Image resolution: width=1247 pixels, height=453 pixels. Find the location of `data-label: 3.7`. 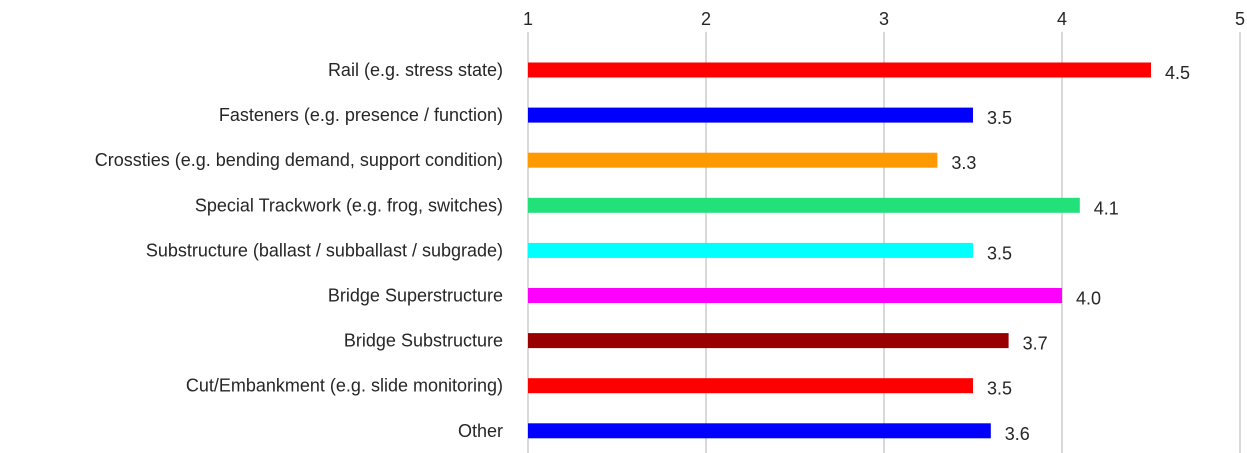

data-label: 3.7 is located at coordinates (1035, 344).